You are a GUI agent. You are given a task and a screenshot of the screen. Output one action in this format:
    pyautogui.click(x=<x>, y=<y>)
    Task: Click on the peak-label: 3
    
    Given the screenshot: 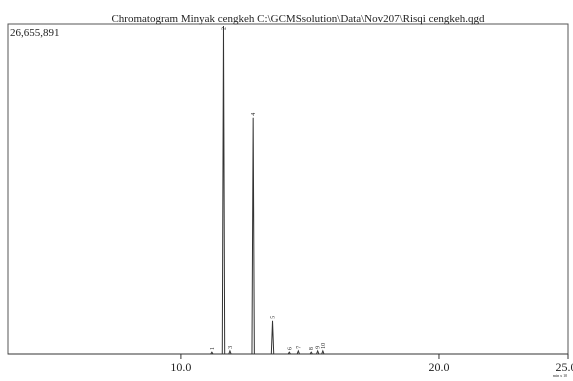 What is the action you would take?
    pyautogui.click(x=231, y=347)
    